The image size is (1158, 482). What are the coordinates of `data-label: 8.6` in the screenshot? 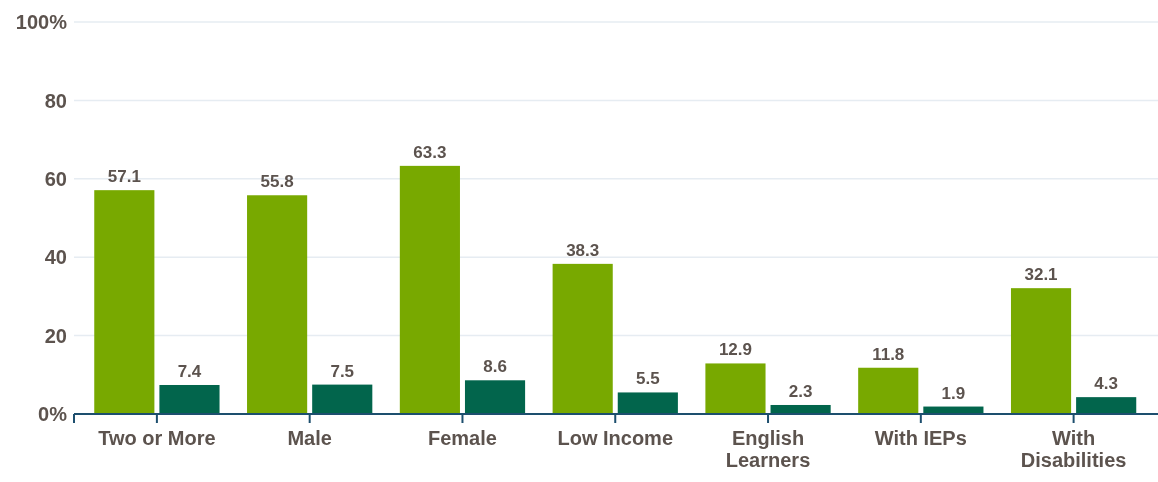 It's located at (495, 367).